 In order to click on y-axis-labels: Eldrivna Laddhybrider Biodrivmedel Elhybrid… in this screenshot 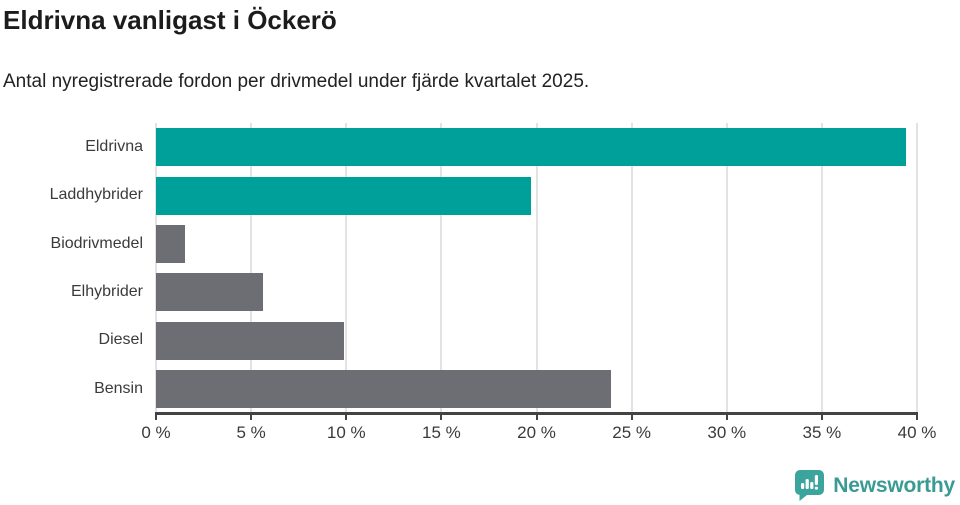, I will do `click(71, 268)`.